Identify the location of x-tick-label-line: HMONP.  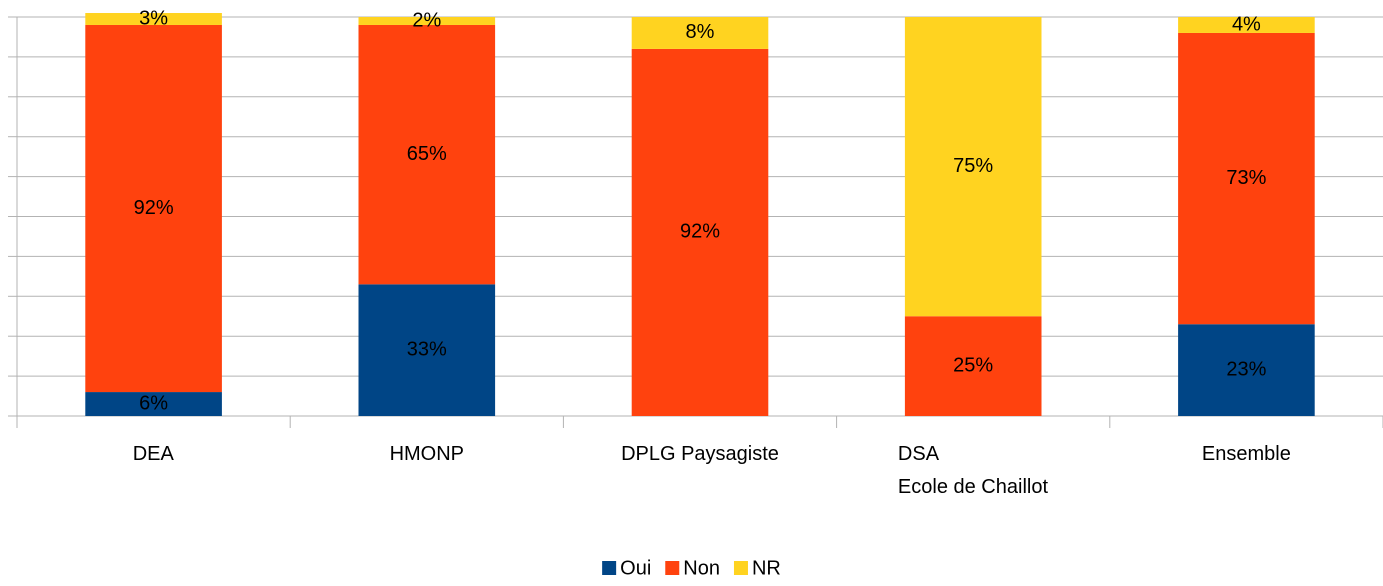
(427, 454).